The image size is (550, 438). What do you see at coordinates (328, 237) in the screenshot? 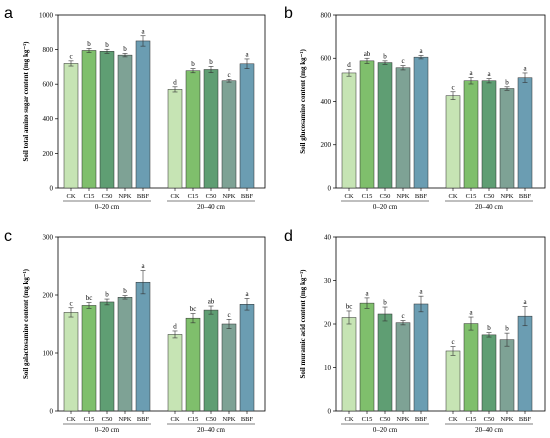
I see `y-tick-label: 40` at bounding box center [328, 237].